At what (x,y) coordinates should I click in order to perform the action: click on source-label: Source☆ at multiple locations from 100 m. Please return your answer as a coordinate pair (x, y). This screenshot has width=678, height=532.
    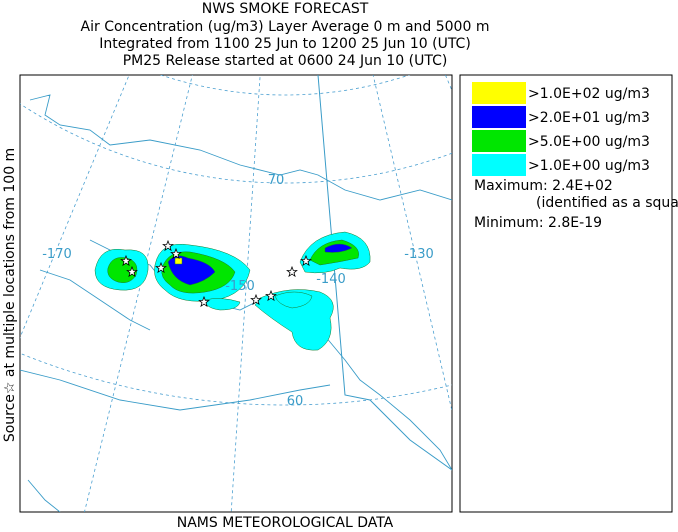
    Looking at the image, I should click on (10, 295).